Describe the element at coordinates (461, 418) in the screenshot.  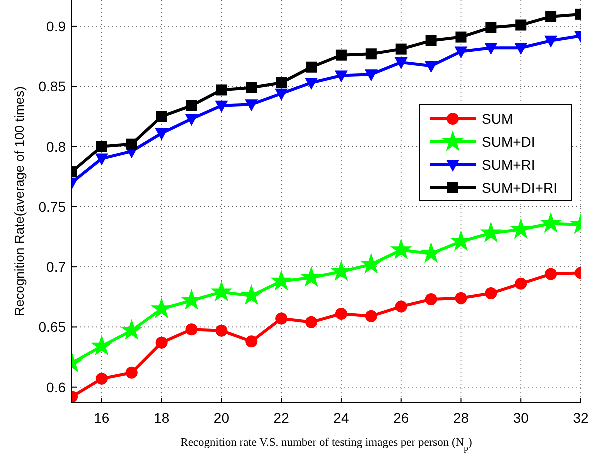
I see `x-tick-label: 28` at that location.